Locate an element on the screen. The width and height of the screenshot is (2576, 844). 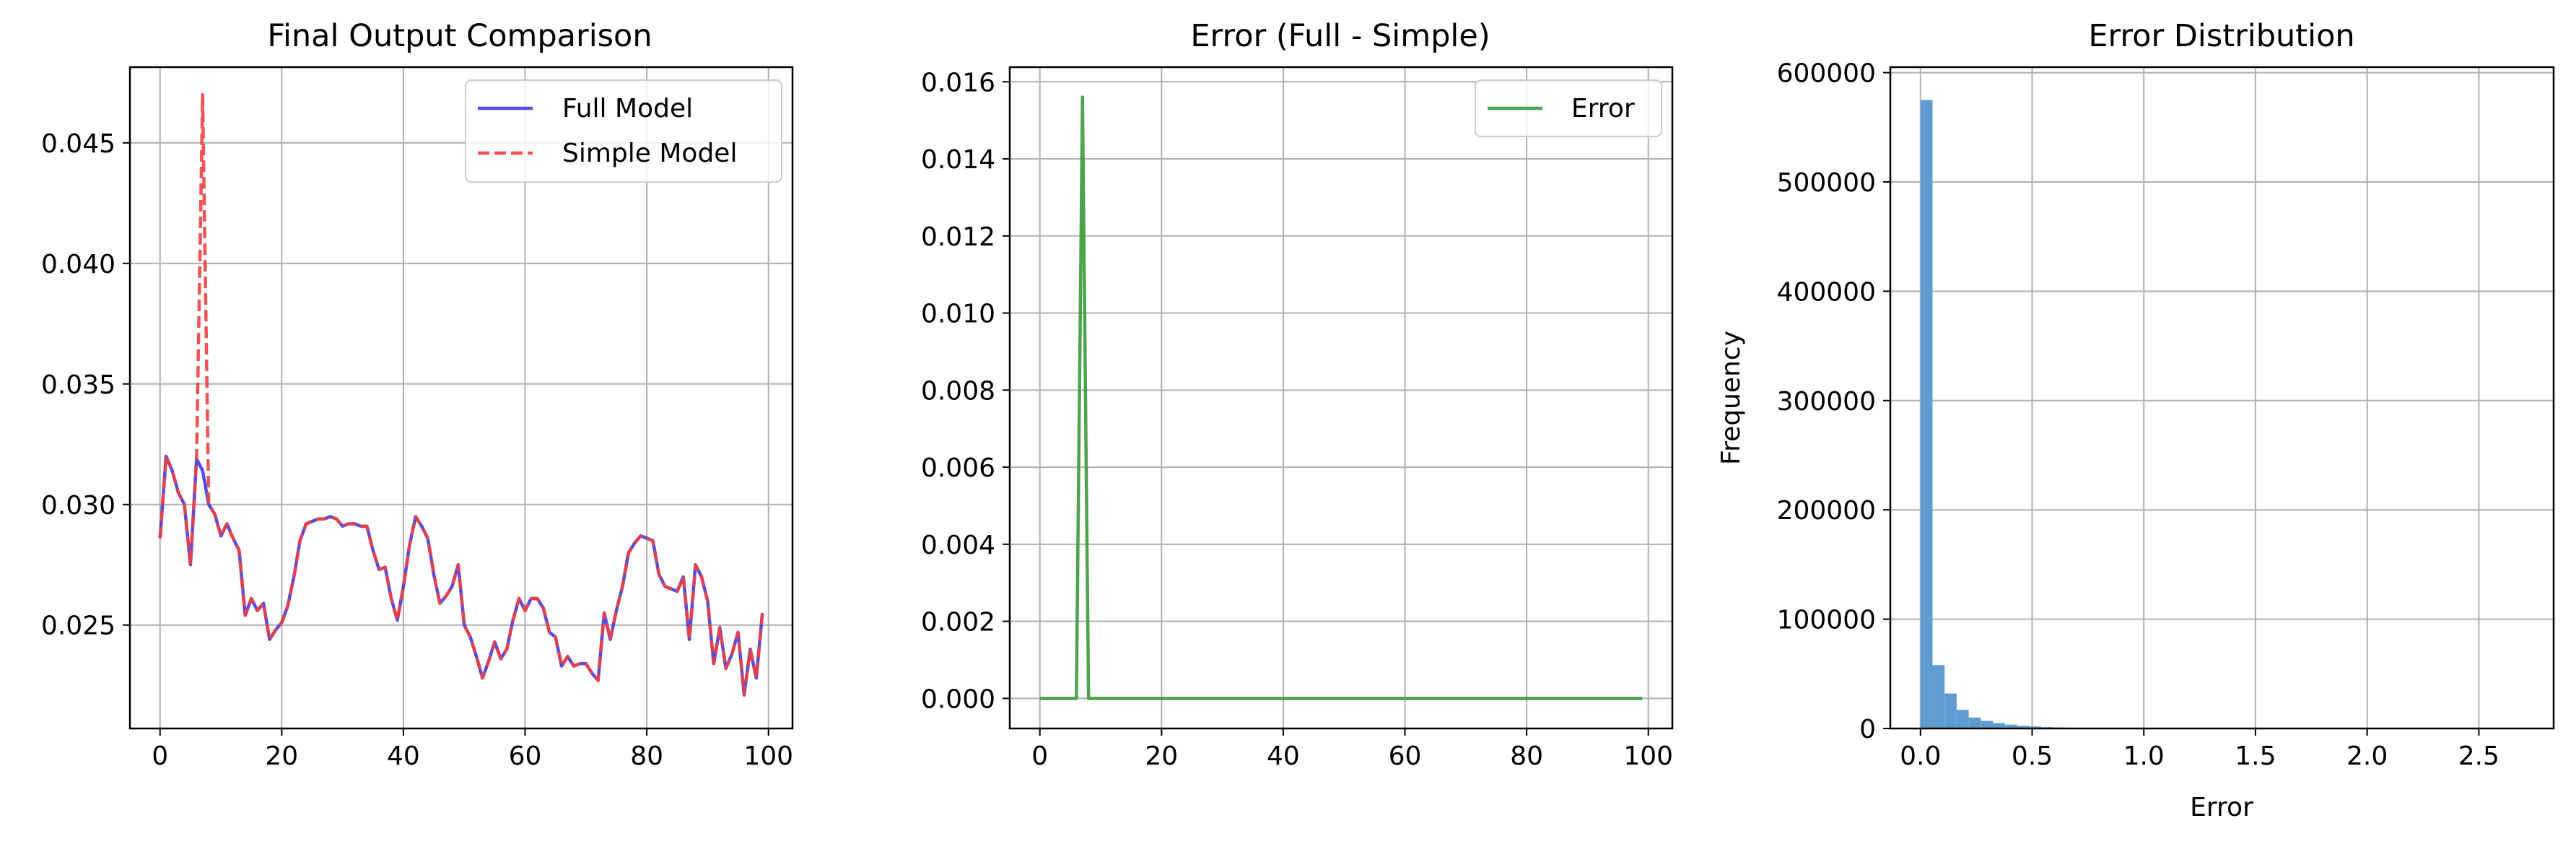
y-tick-label: 400000 is located at coordinates (1826, 292).